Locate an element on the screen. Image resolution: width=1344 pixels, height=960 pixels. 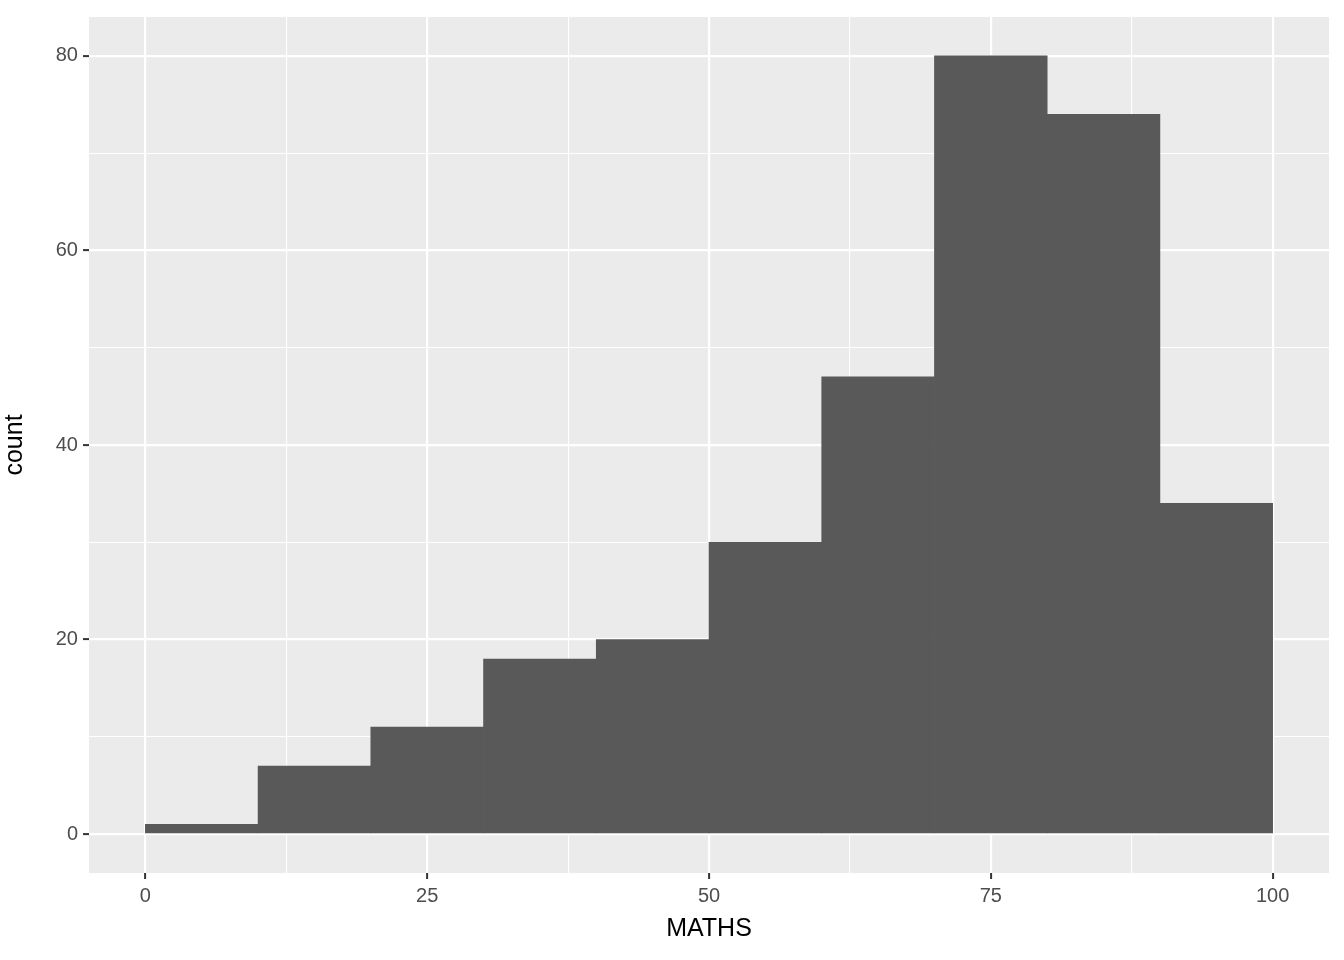
x-tick-label: 50 is located at coordinates (709, 894).